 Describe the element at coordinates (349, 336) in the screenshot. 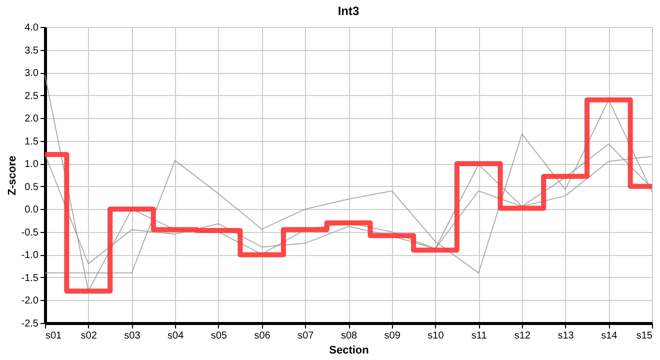

I see `x-tick-label: s08` at that location.